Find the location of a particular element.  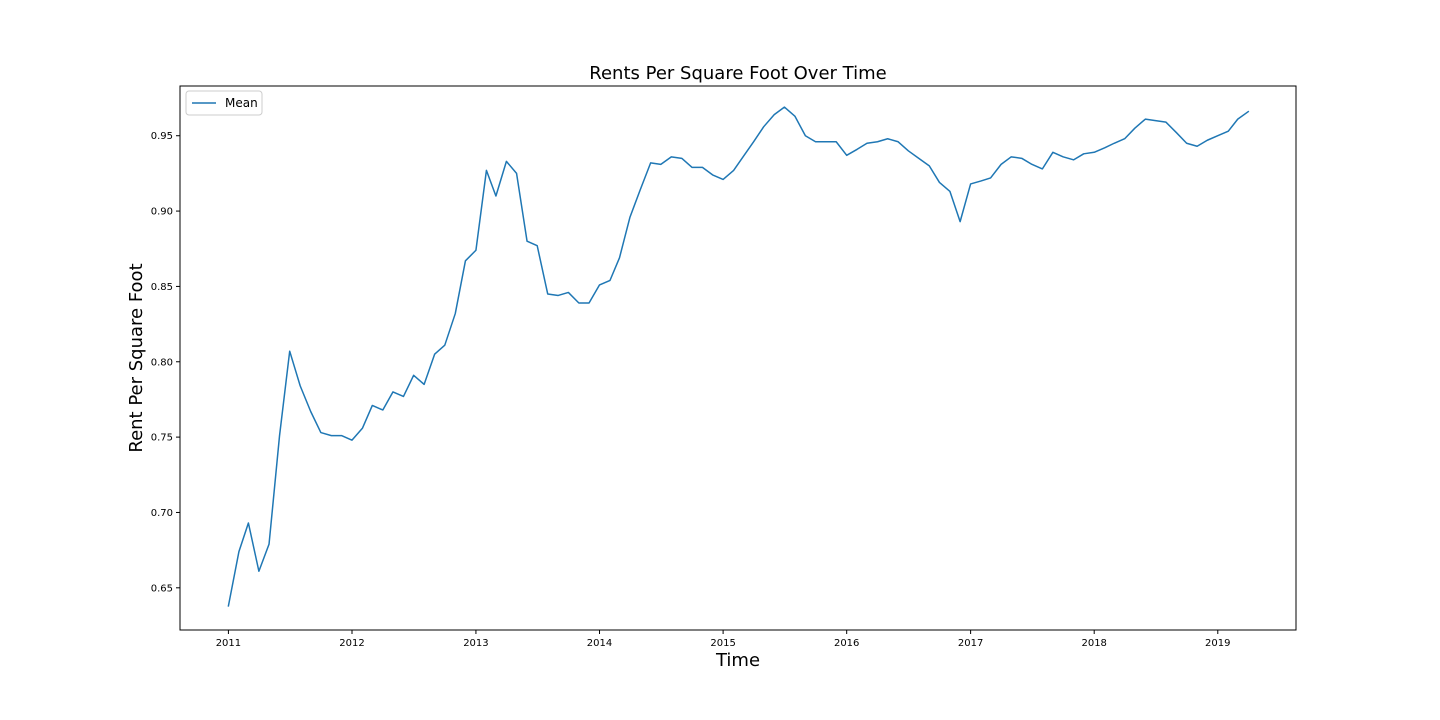

y-axis-title: Rent Per Square Foot is located at coordinates (136, 357).